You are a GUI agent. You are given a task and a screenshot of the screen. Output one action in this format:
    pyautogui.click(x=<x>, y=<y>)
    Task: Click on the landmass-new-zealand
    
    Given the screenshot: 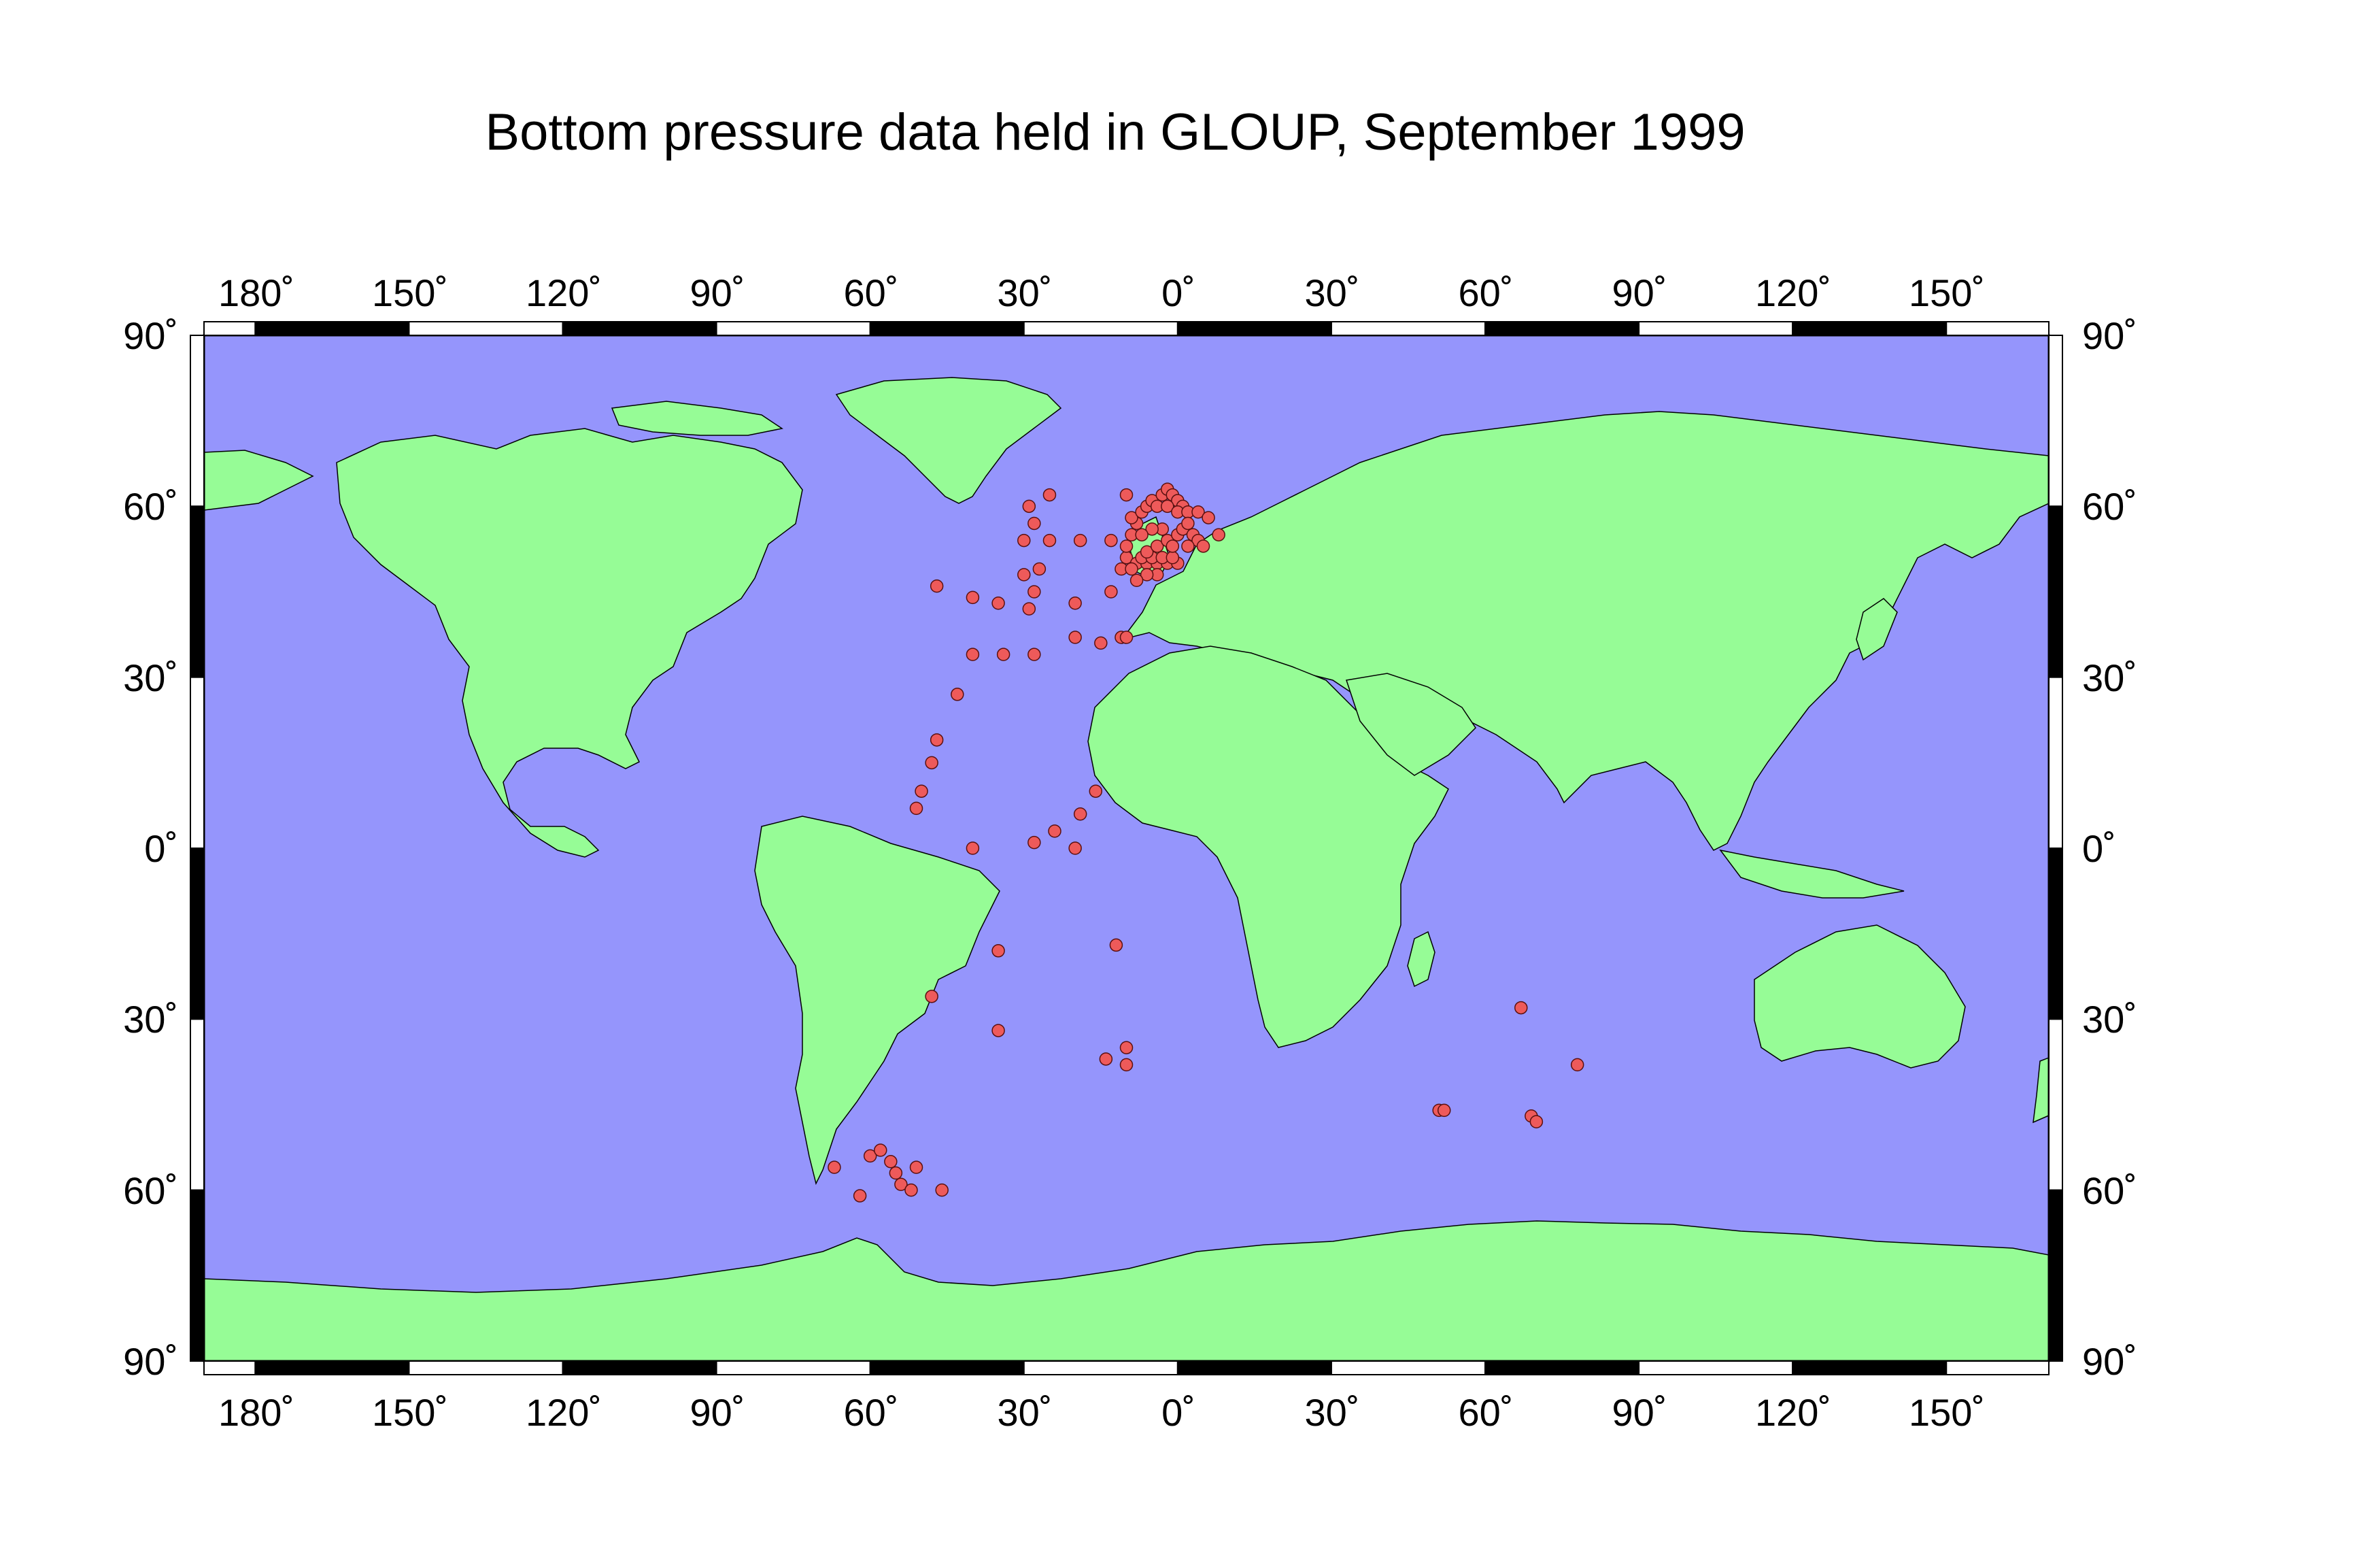 What is the action you would take?
    pyautogui.click(x=2041, y=1090)
    